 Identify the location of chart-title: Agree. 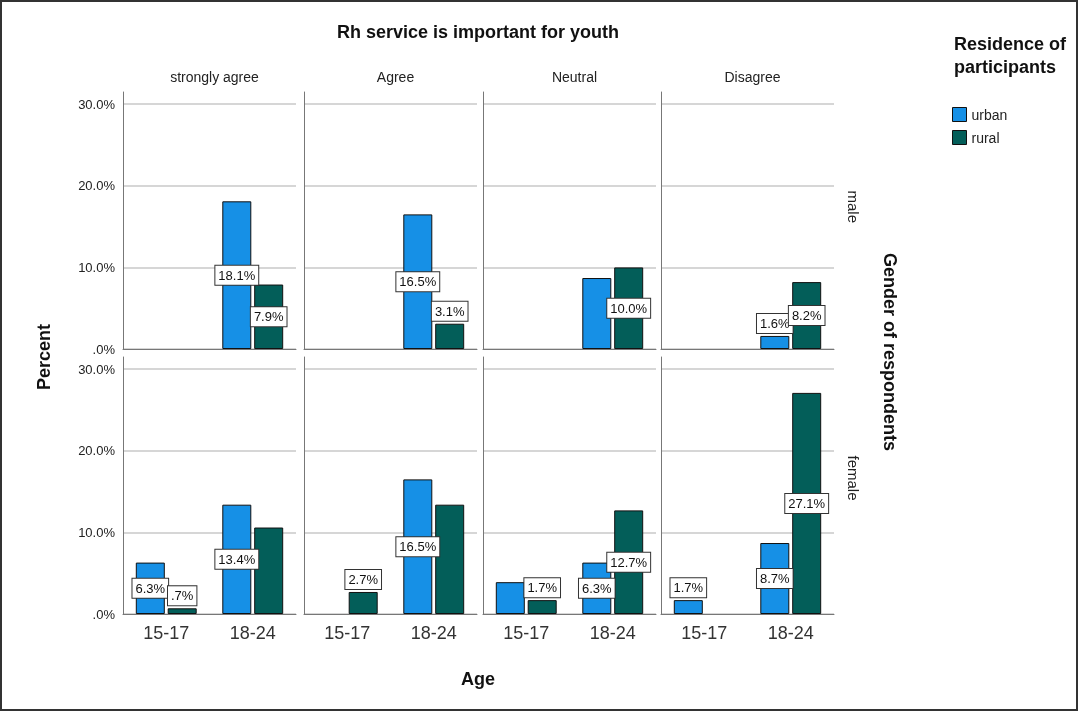
(395, 77).